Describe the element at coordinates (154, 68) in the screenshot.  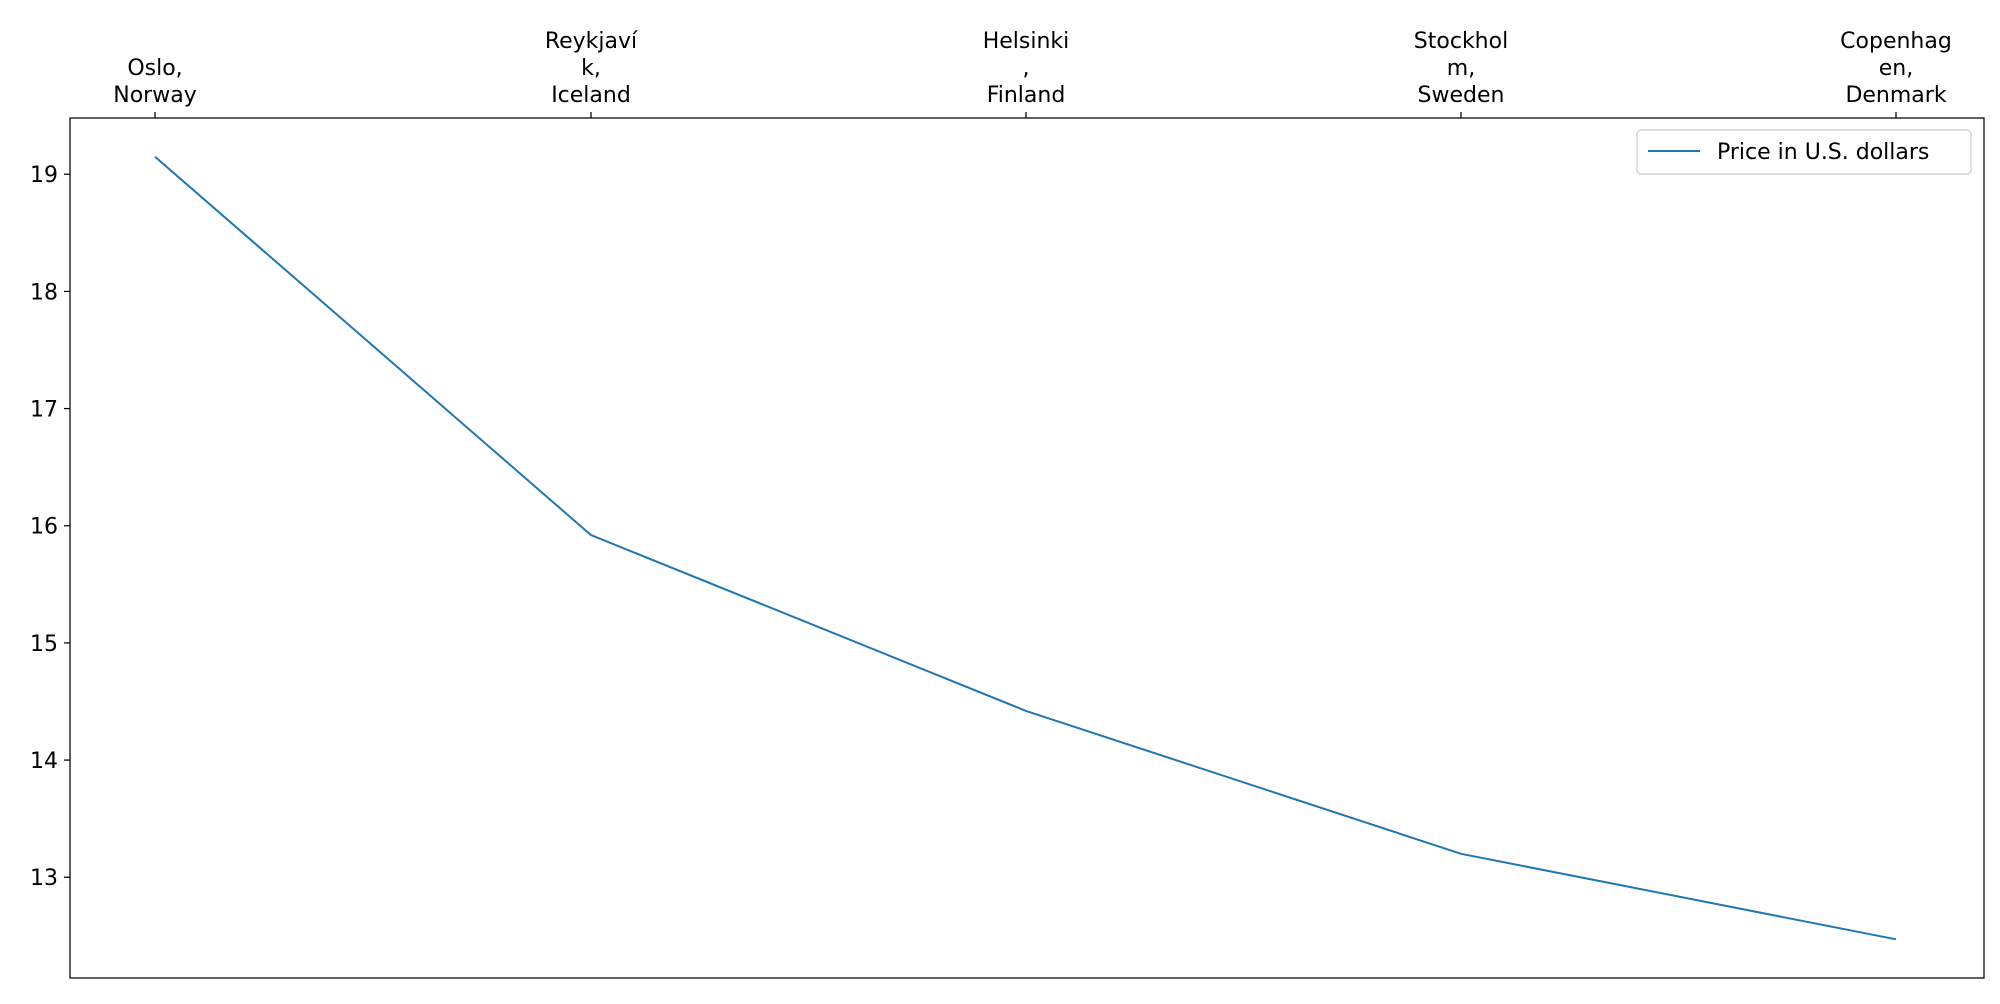
I see `x-tick-label-line: Oslo,` at that location.